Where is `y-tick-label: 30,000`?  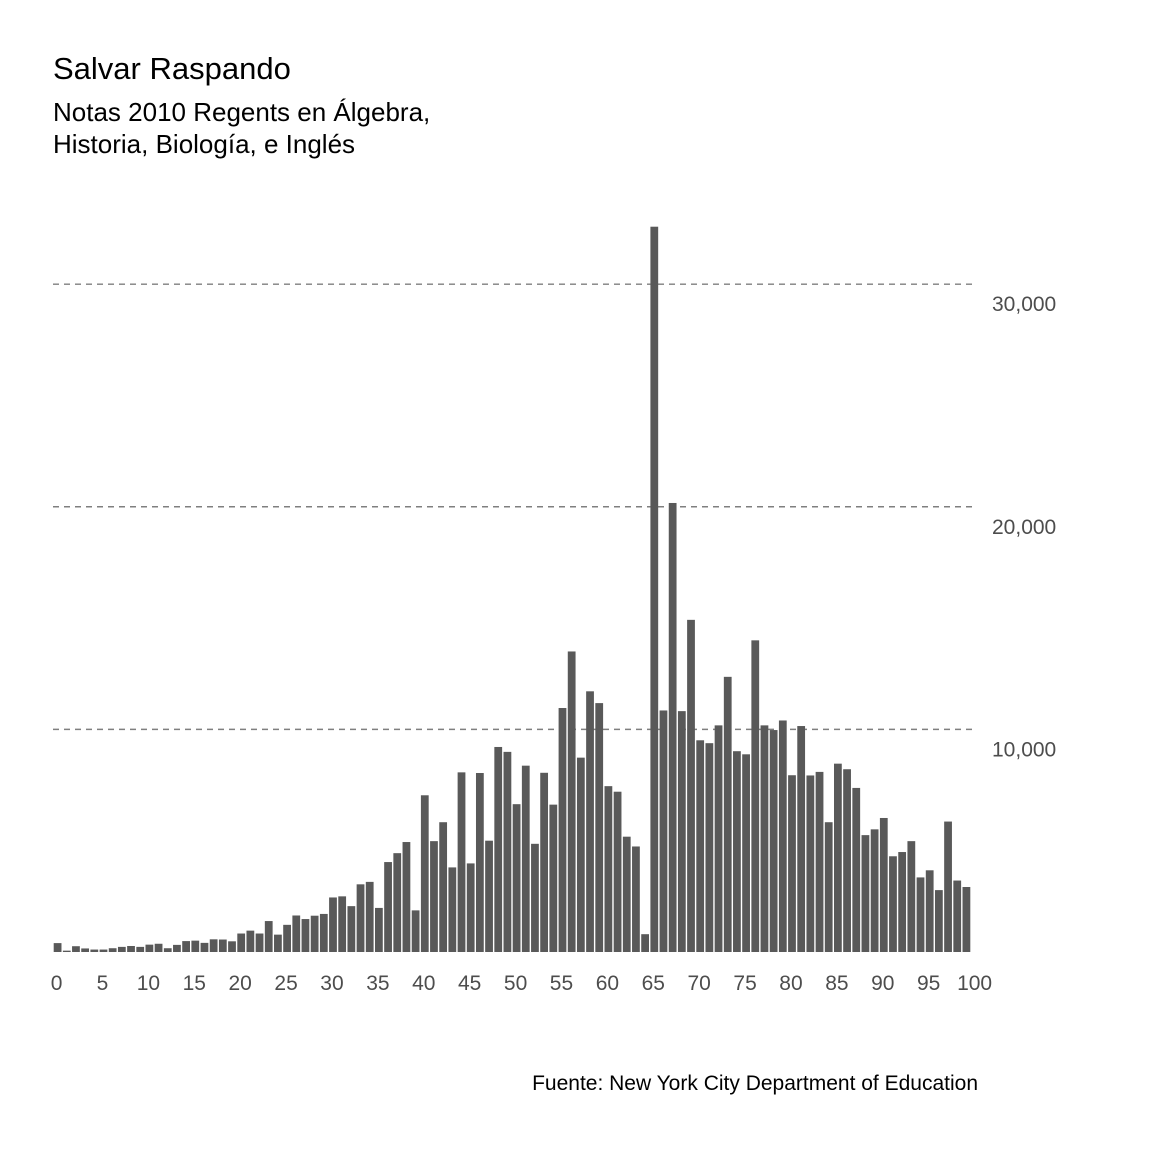 y-tick-label: 30,000 is located at coordinates (1024, 304).